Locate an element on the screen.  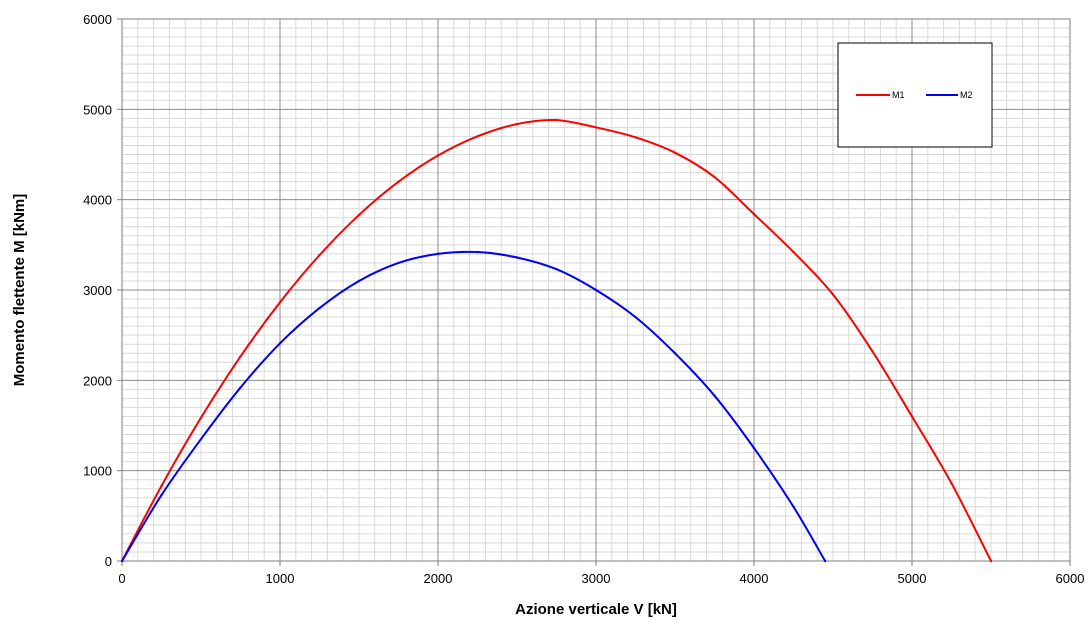
y-tick-label: 2000 is located at coordinates (97, 380).